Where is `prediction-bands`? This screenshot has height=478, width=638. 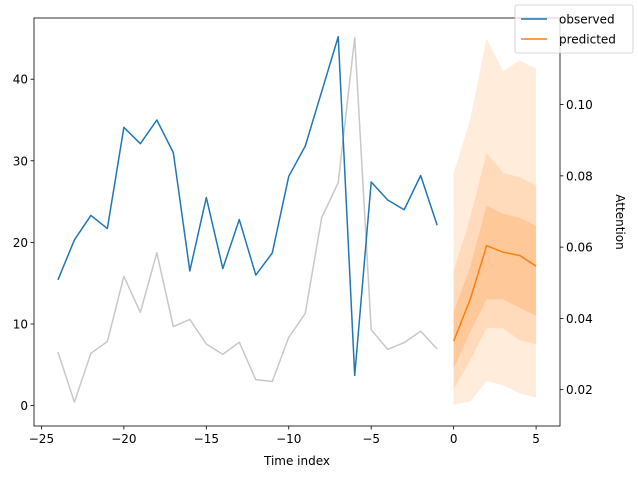 prediction-bands is located at coordinates (495, 221).